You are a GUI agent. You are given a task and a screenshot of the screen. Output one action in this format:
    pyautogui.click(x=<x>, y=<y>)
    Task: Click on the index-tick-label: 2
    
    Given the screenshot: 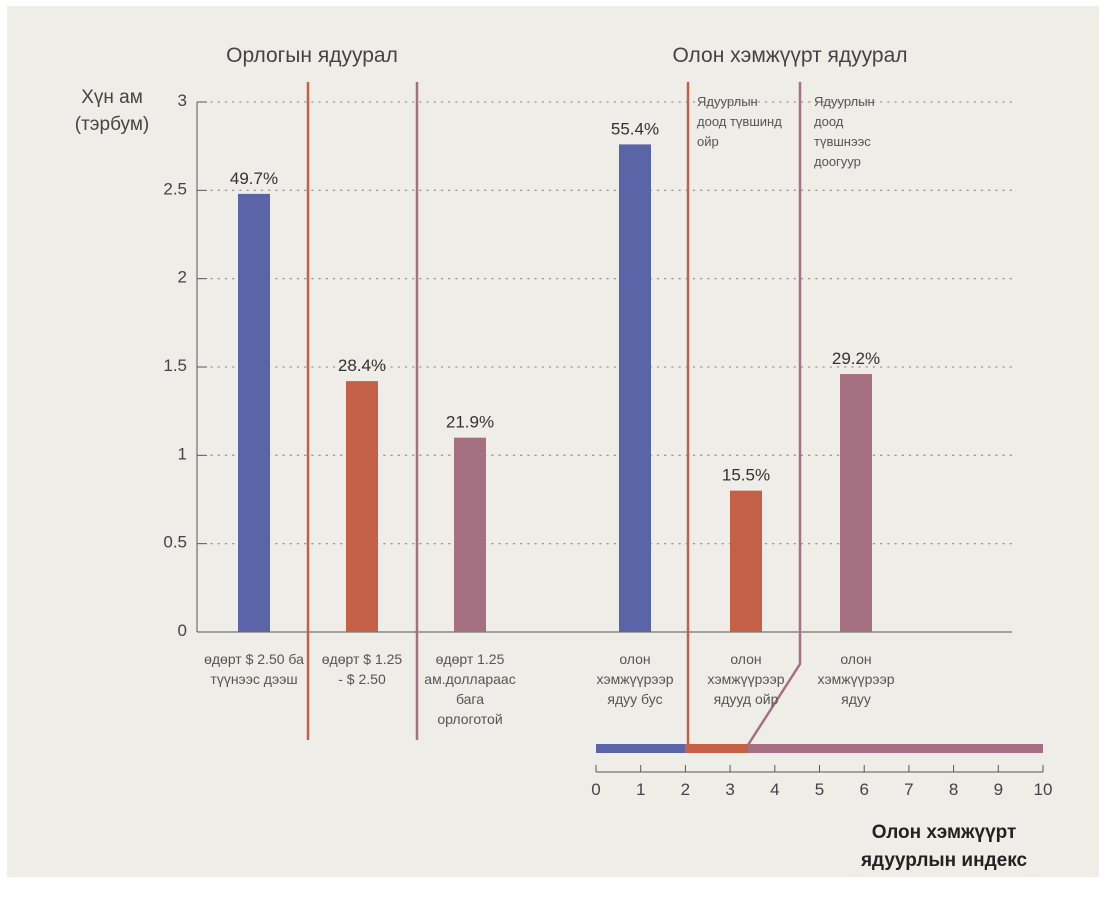 What is the action you would take?
    pyautogui.click(x=685, y=789)
    